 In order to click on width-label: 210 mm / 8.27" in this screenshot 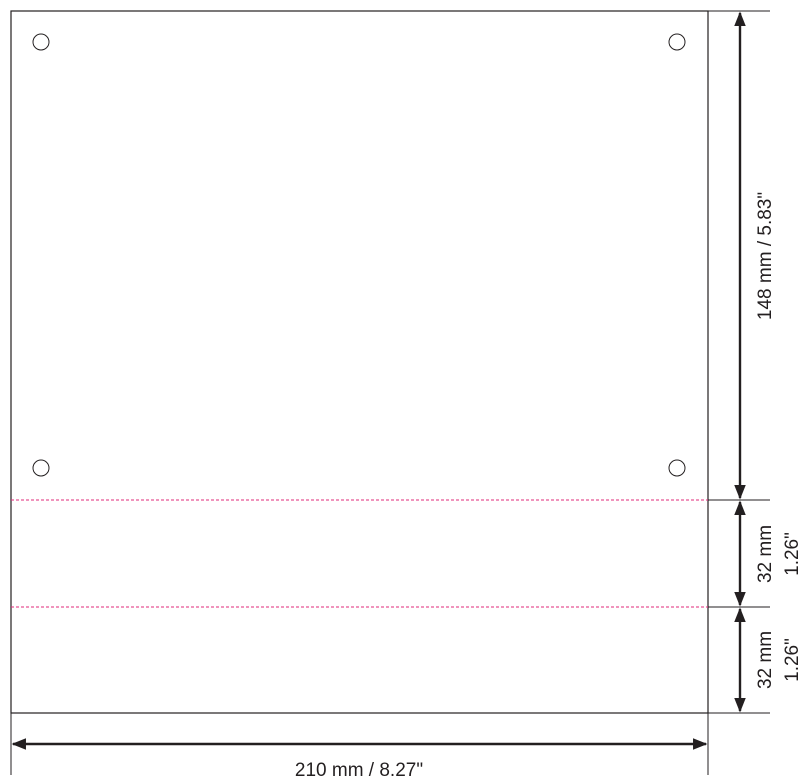, I will do `click(359, 770)`.